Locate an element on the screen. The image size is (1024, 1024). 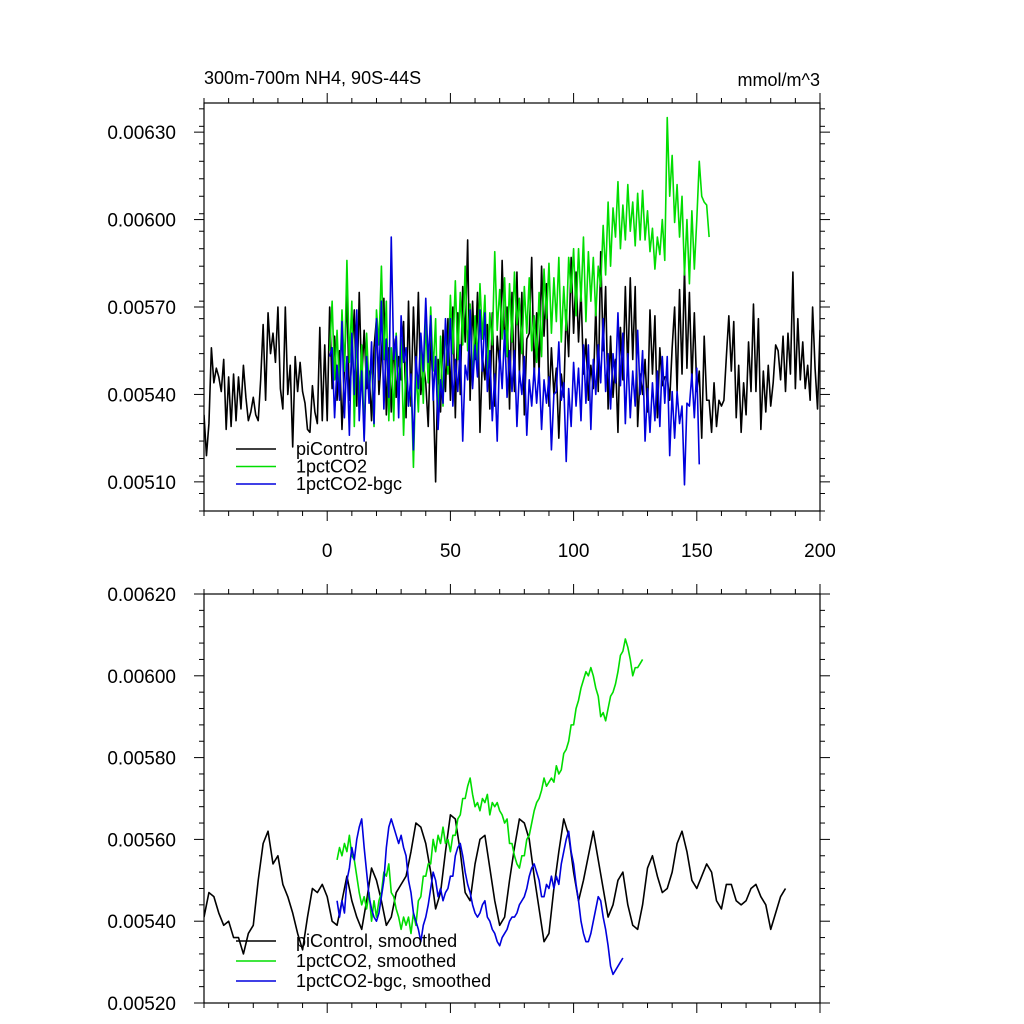
legend-label: piControl is located at coordinates (332, 449).